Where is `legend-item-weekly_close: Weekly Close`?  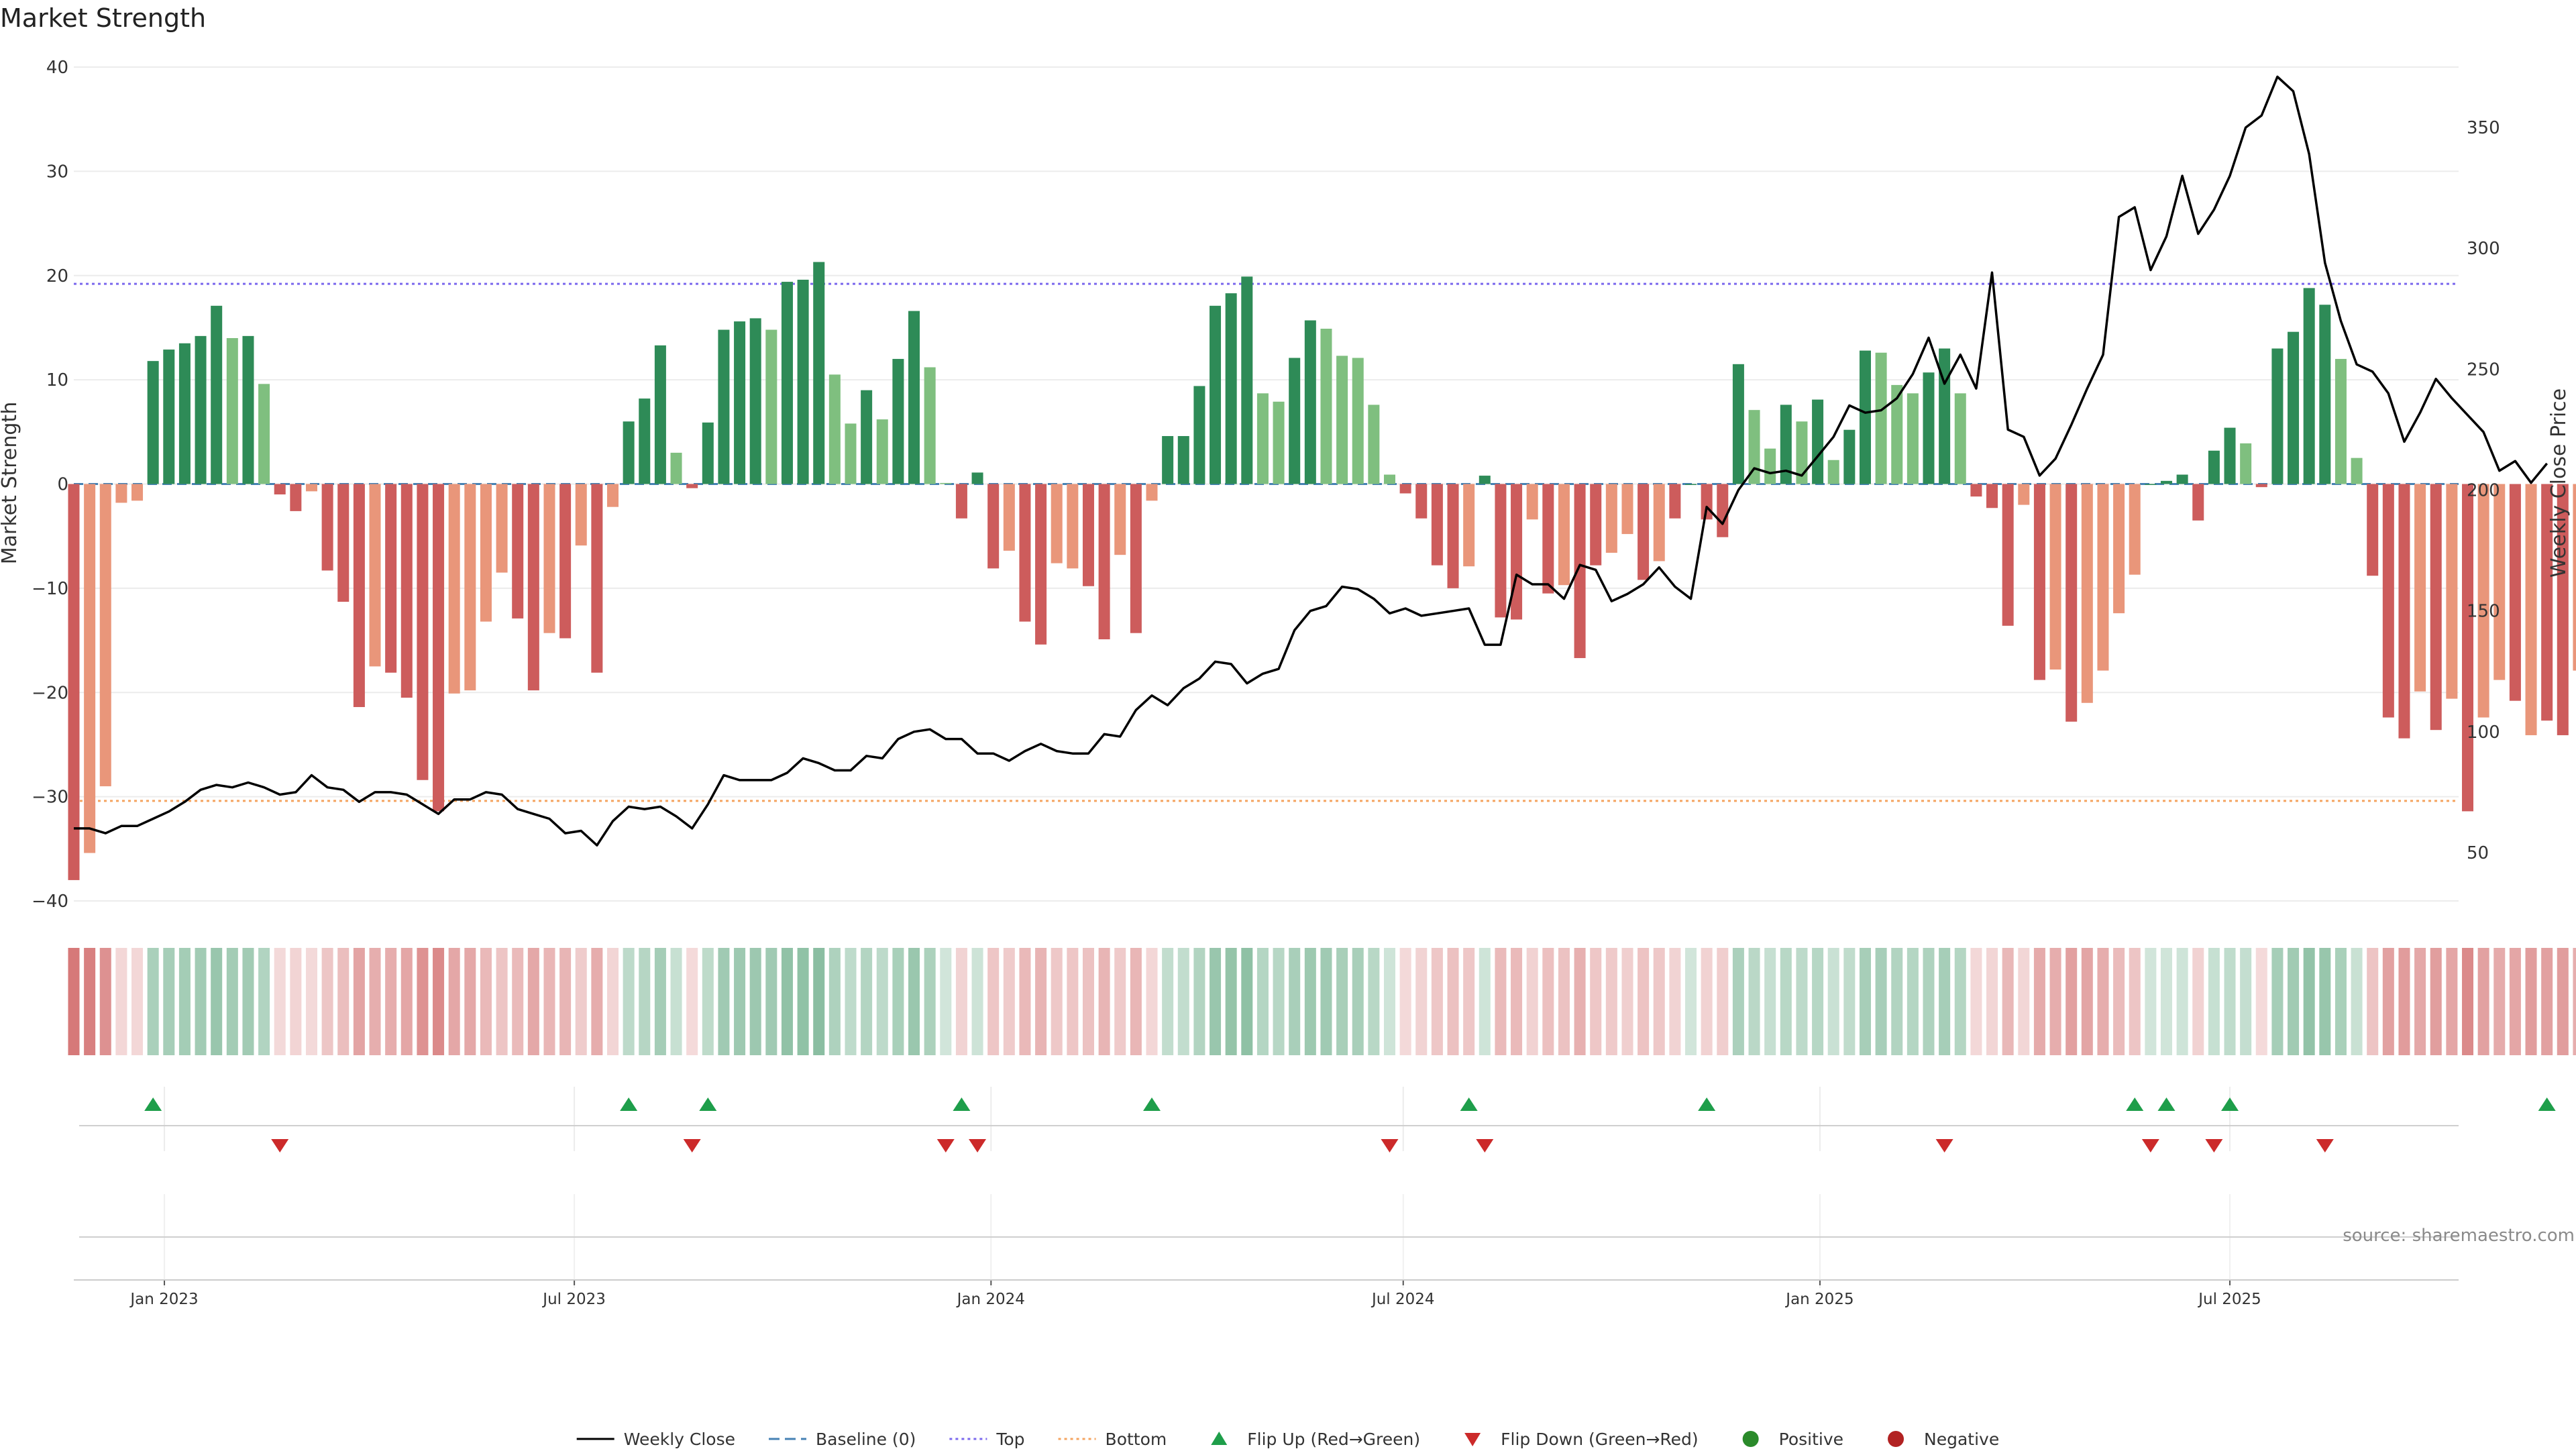 legend-item-weekly_close: Weekly Close is located at coordinates (655, 1439).